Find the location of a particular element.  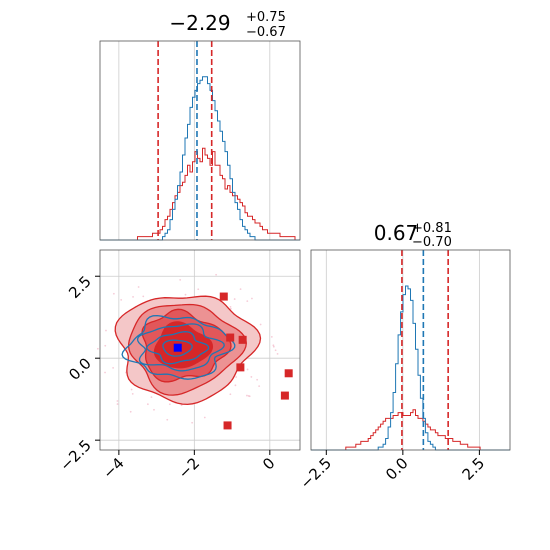

param-1-minus: −0.67 is located at coordinates (266, 32).